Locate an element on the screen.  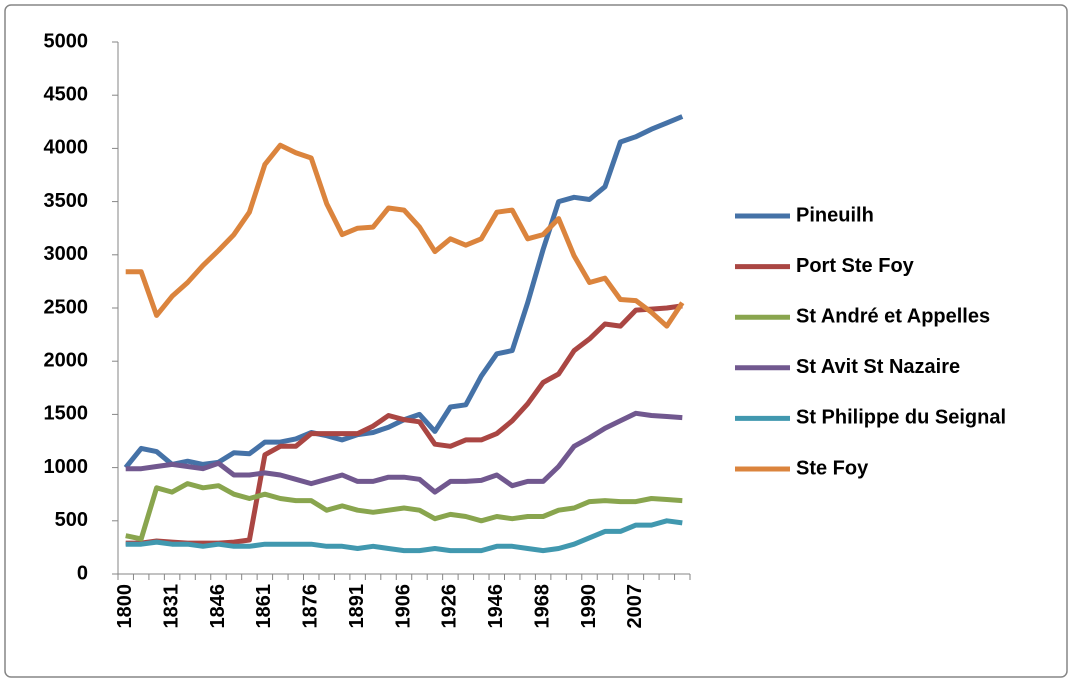
x-tick-label: 1990 is located at coordinates (589, 606).